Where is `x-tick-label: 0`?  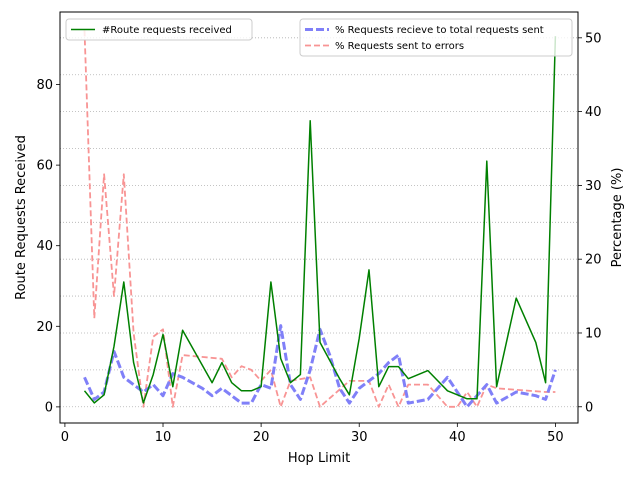 x-tick-label: 0 is located at coordinates (65, 437).